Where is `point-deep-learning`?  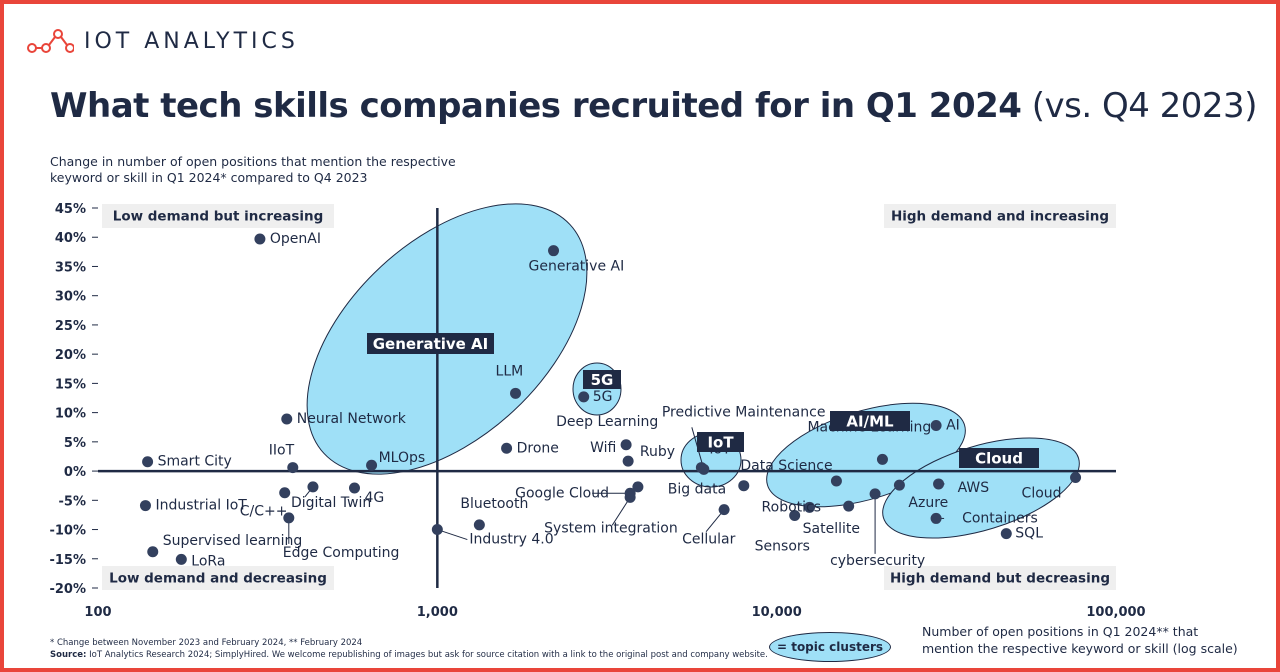
point-deep-learning is located at coordinates (626, 445).